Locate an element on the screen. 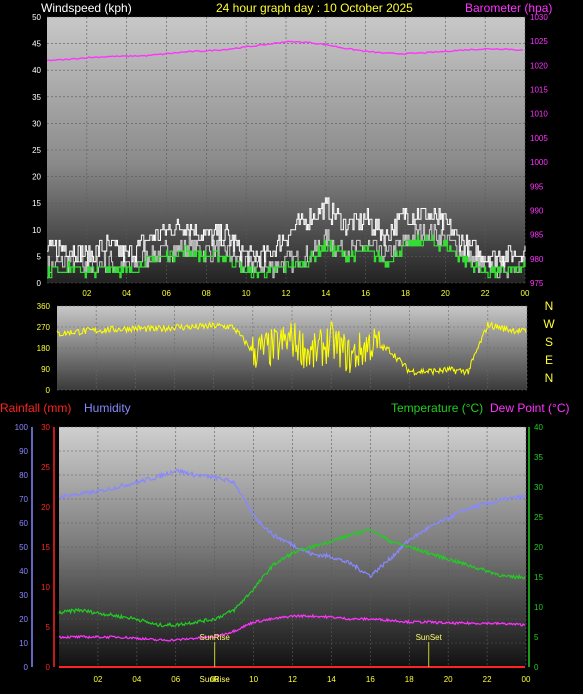 Image resolution: width=583 pixels, height=694 pixels. tick-label: 35 is located at coordinates (36, 97).